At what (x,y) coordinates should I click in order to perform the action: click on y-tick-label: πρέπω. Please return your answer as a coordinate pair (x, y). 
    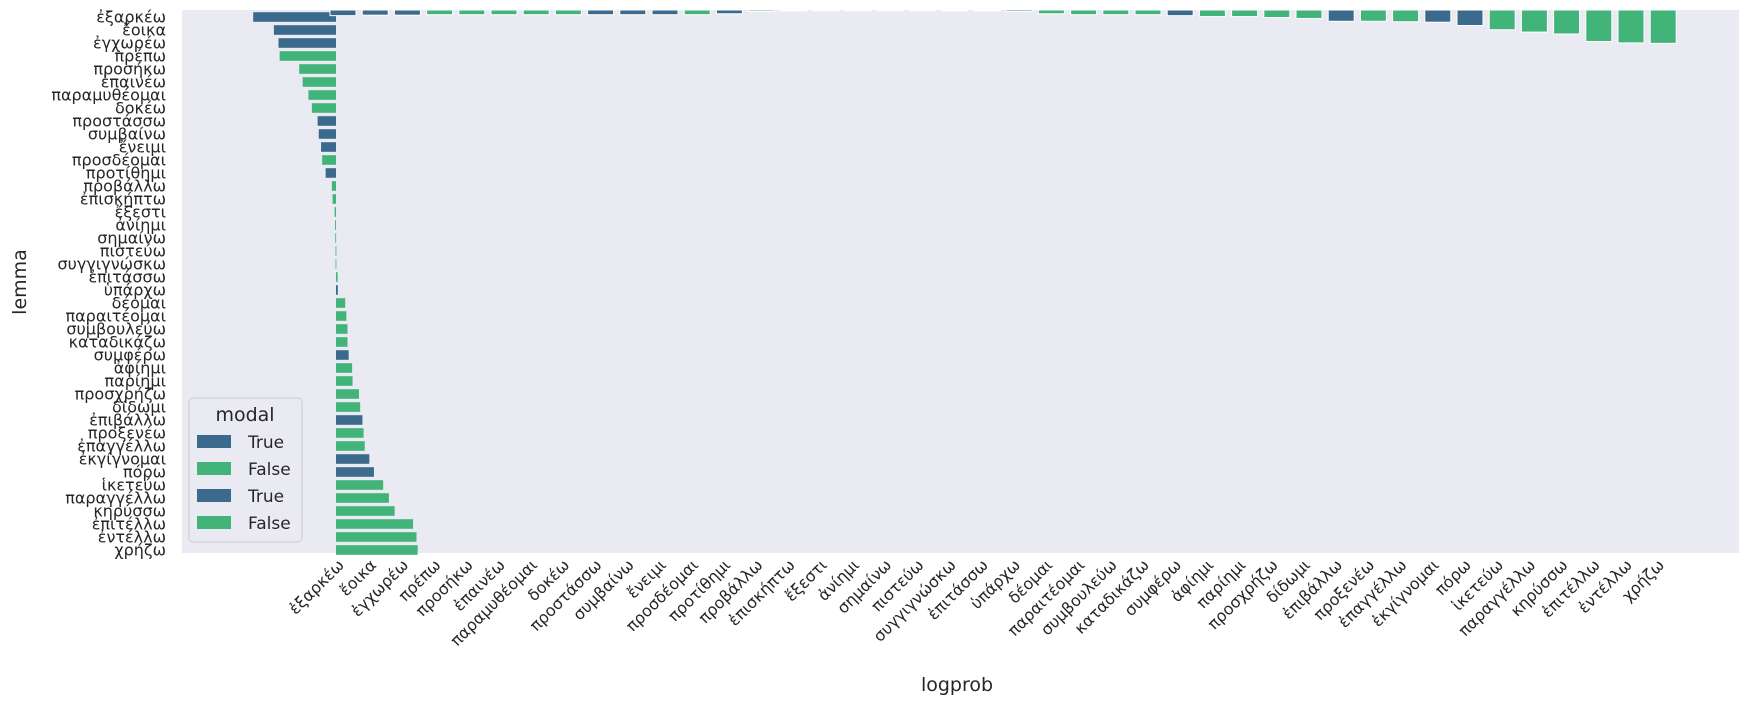
    Looking at the image, I should click on (140, 56).